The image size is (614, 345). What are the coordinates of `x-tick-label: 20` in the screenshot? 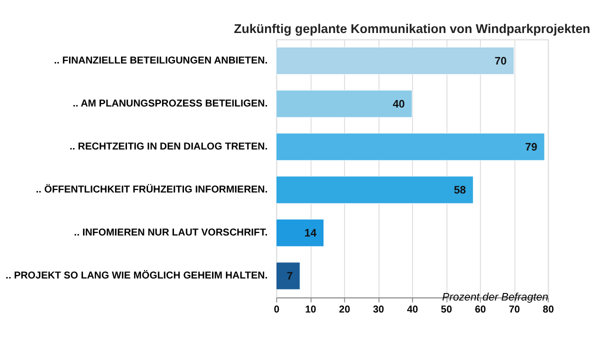 It's located at (345, 310).